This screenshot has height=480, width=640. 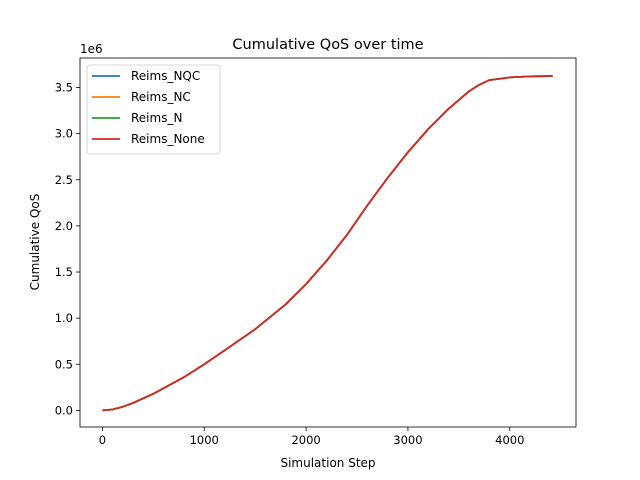 What do you see at coordinates (35, 242) in the screenshot?
I see `y-axis-label: Cumulative QoS` at bounding box center [35, 242].